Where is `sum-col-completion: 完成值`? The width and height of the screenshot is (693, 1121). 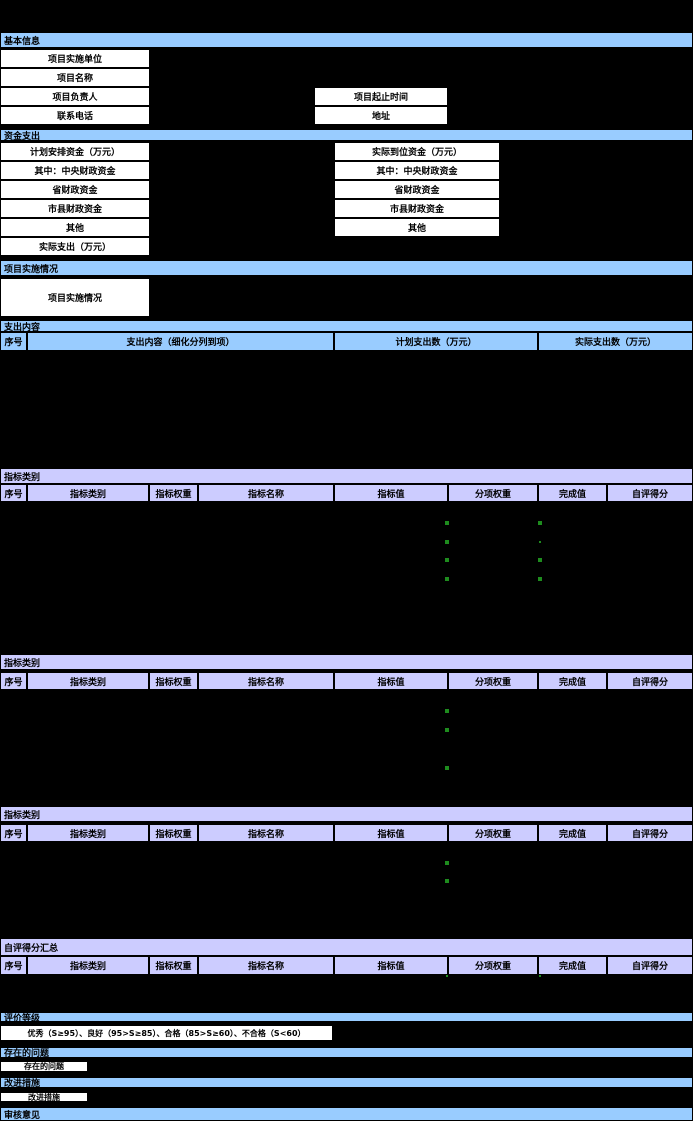 sum-col-completion: 完成值 is located at coordinates (572, 965).